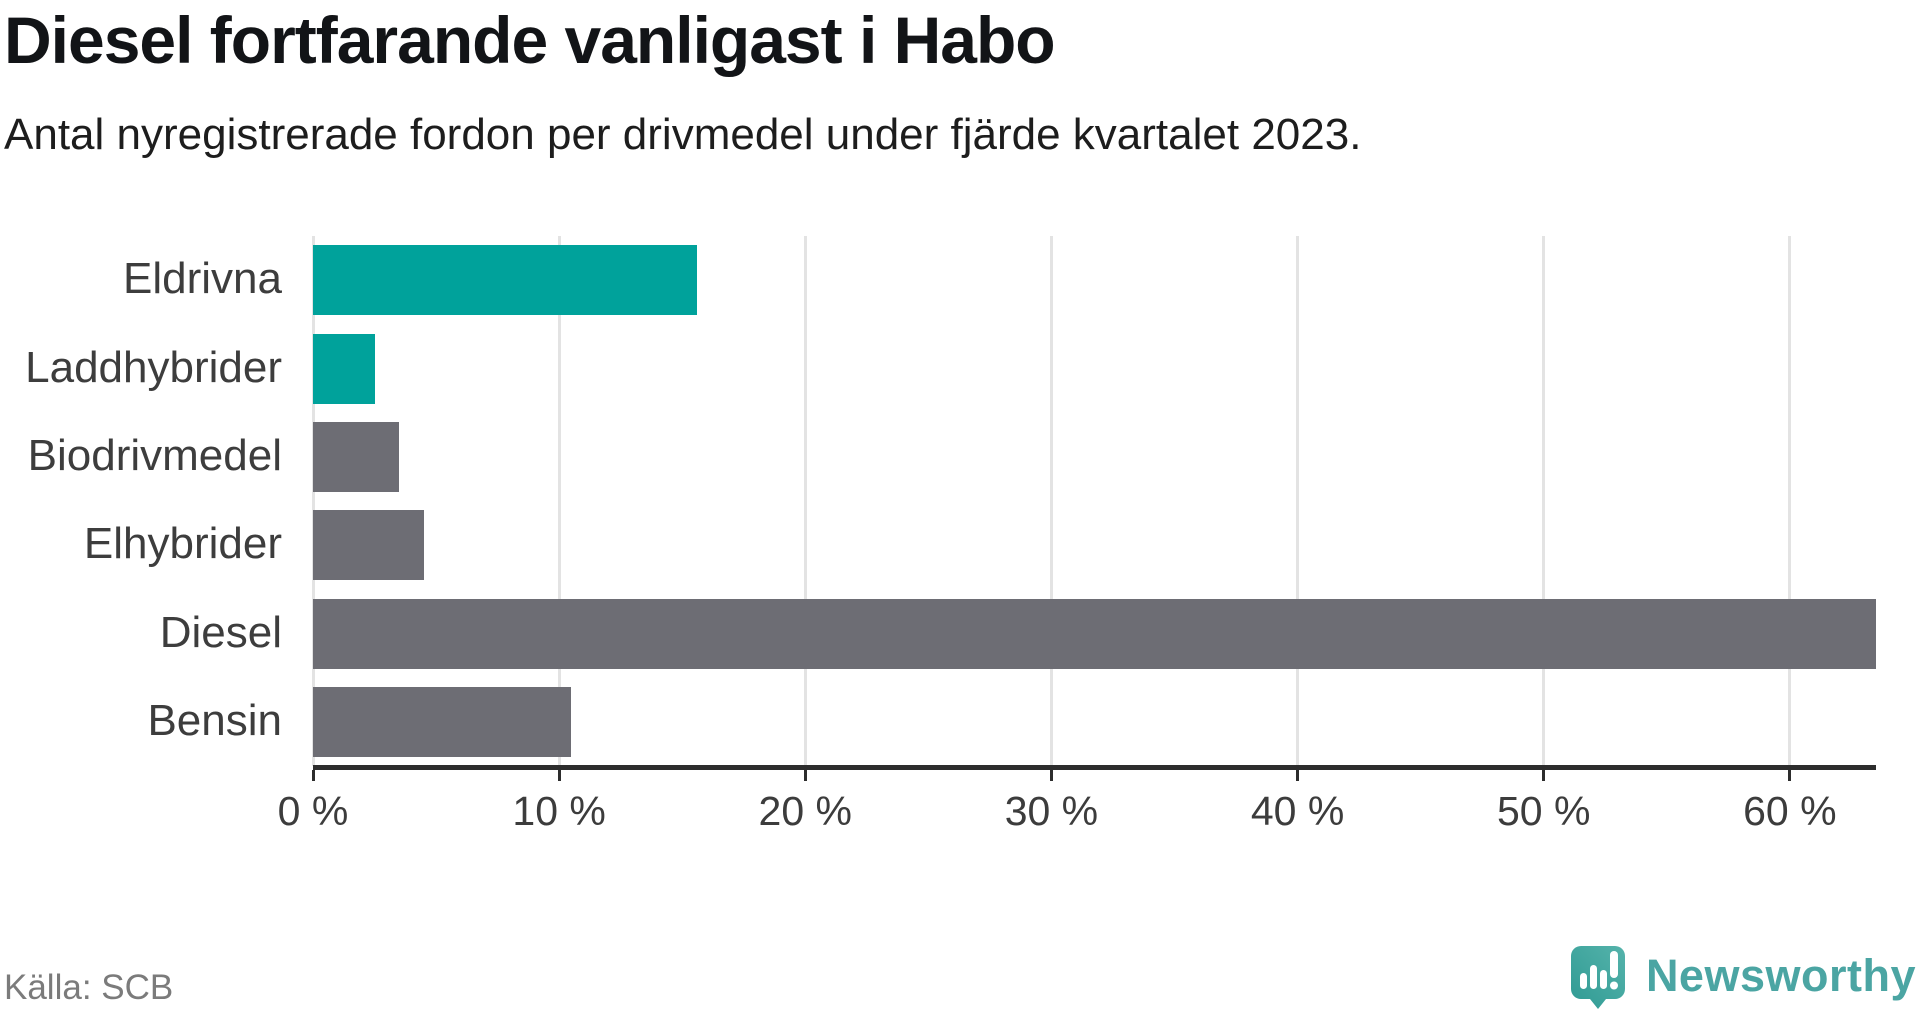 This screenshot has width=1920, height=1010. I want to click on bar-diesel, so click(1094, 633).